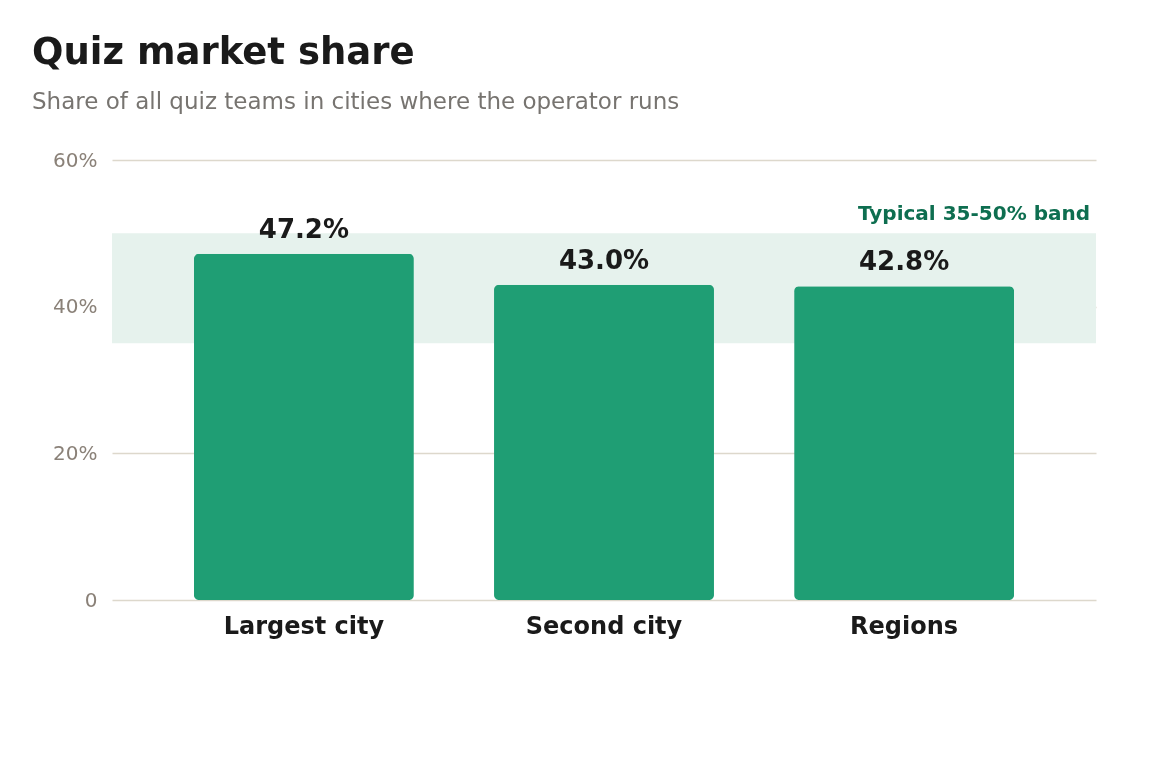 This screenshot has width=1160, height=760. I want to click on y-tick-label: 40%, so click(75, 306).